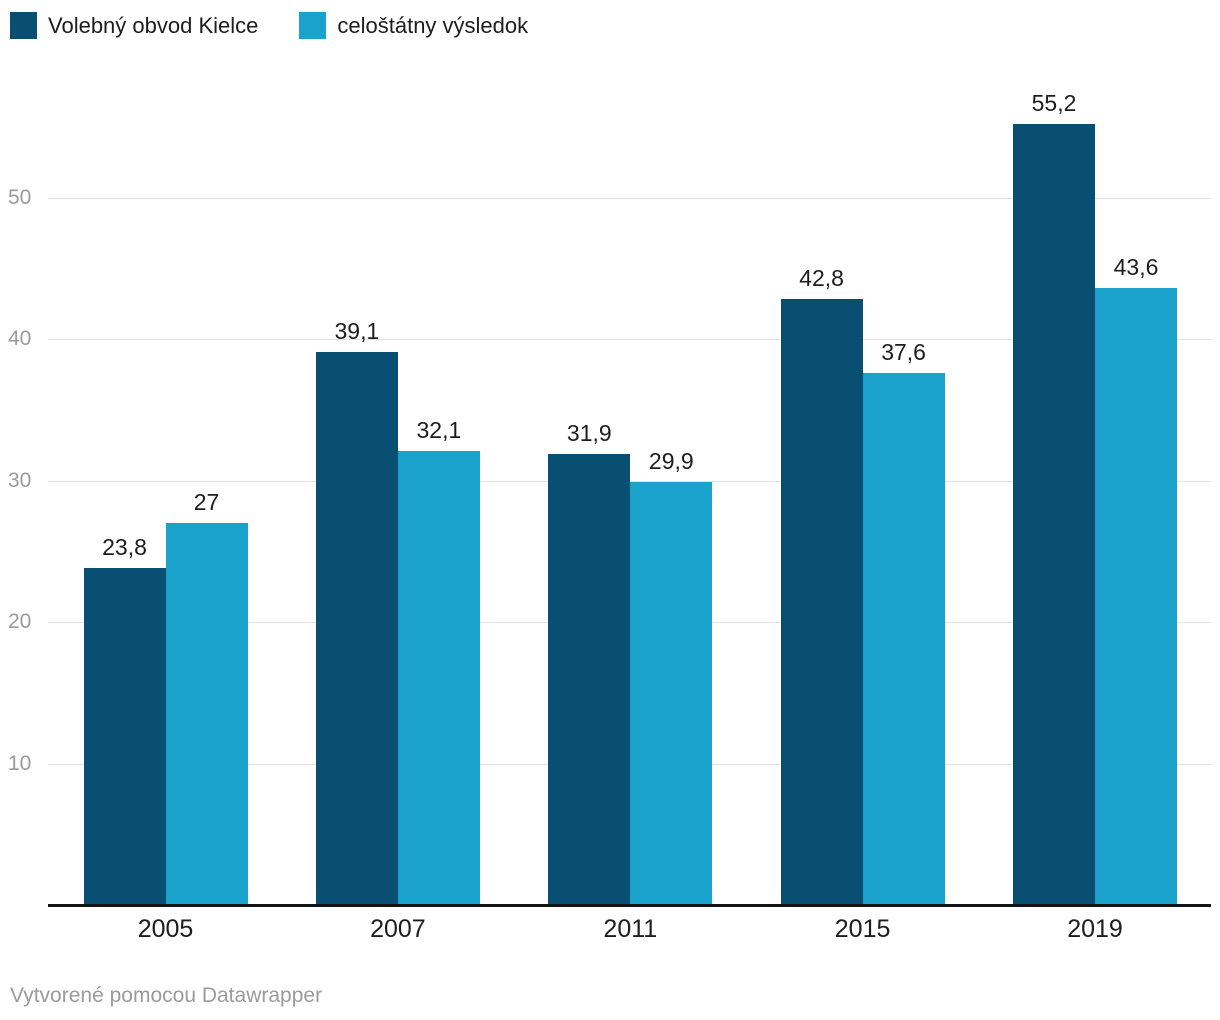 This screenshot has height=1020, width=1220. What do you see at coordinates (821, 602) in the screenshot?
I see `bar-series0-2015` at bounding box center [821, 602].